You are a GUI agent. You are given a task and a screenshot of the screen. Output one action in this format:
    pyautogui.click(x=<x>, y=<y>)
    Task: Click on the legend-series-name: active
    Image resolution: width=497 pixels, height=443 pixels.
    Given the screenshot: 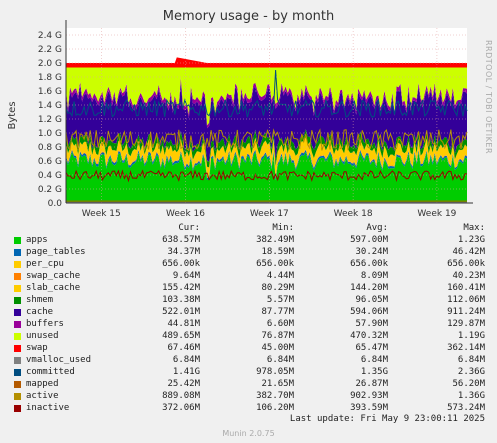 What is the action you would take?
    pyautogui.click(x=42, y=396)
    